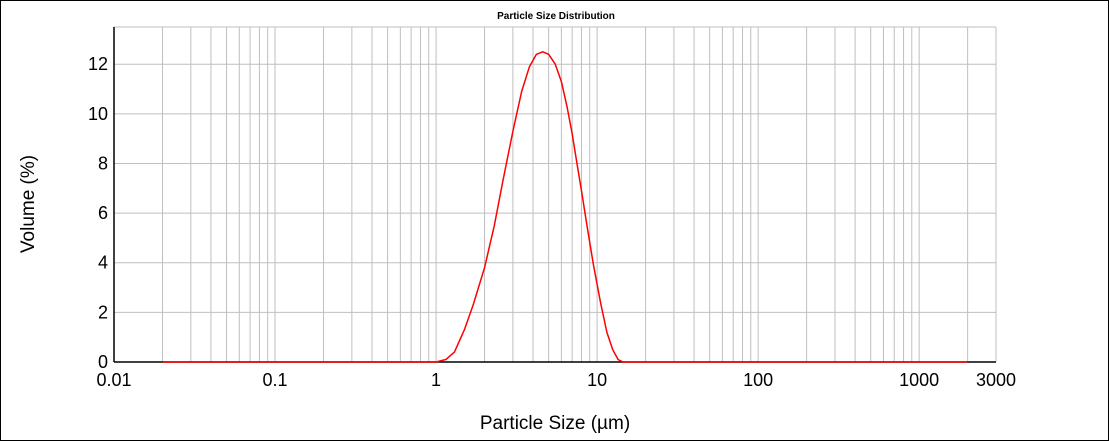 Image resolution: width=1109 pixels, height=442 pixels. Describe the element at coordinates (103, 213) in the screenshot. I see `y-tick-label: 6` at that location.